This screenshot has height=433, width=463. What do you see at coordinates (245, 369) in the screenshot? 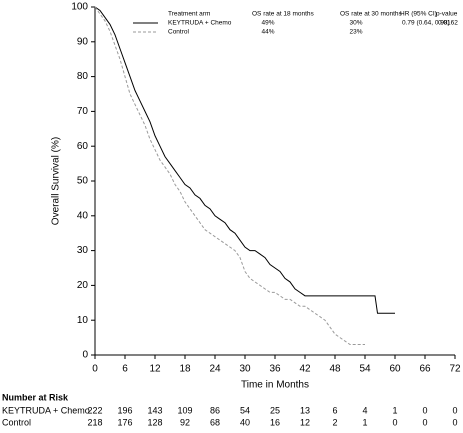
I see `x-tick-label: 30` at bounding box center [245, 369].